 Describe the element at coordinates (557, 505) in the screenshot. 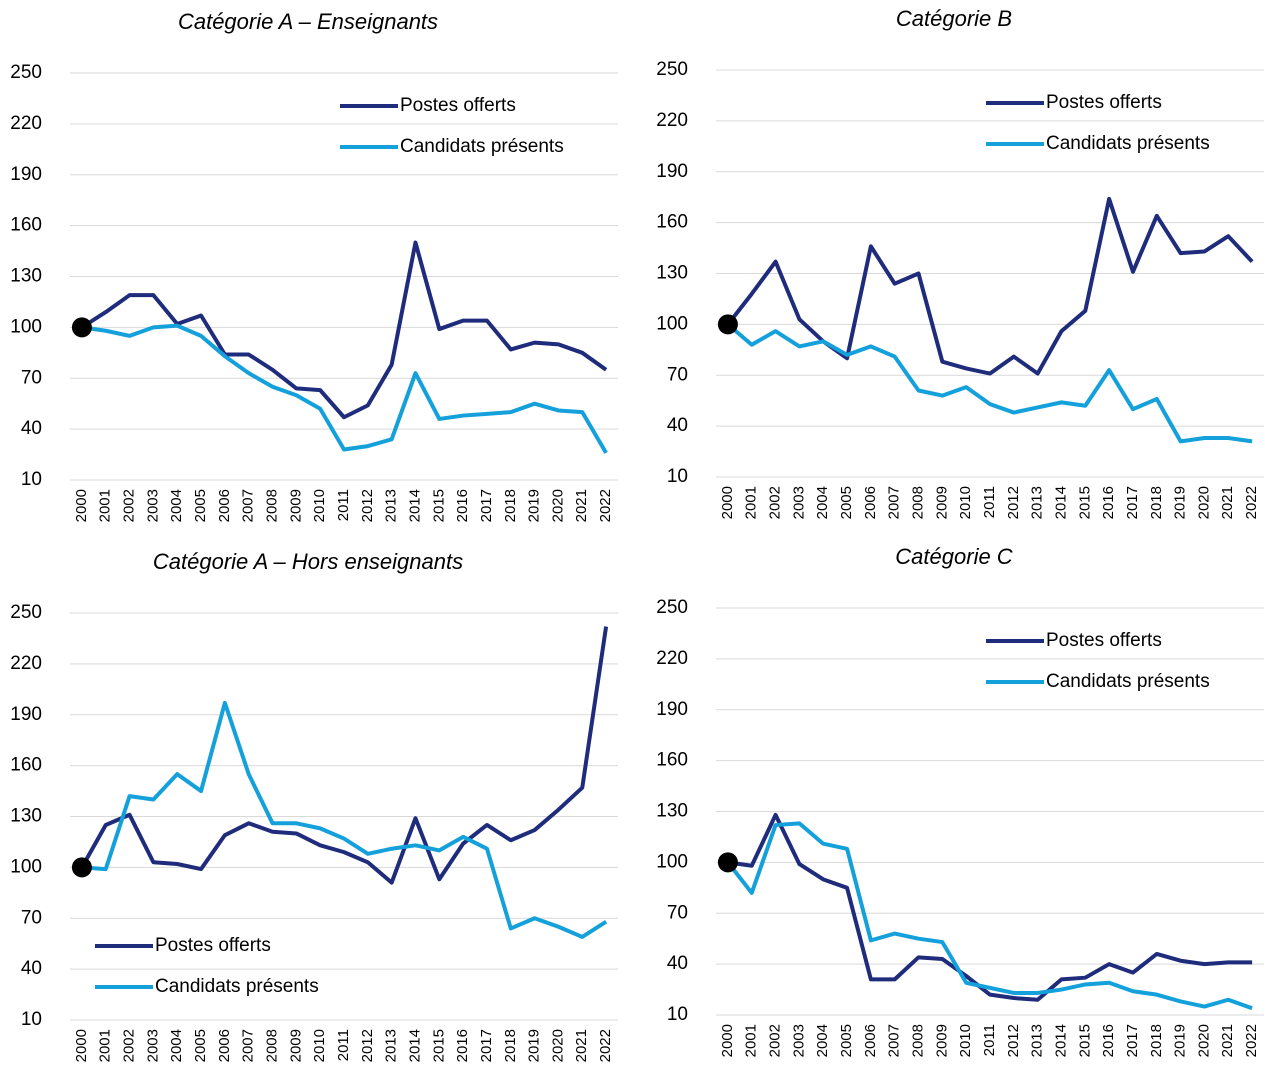

I see `x-tick-label: 2020` at that location.